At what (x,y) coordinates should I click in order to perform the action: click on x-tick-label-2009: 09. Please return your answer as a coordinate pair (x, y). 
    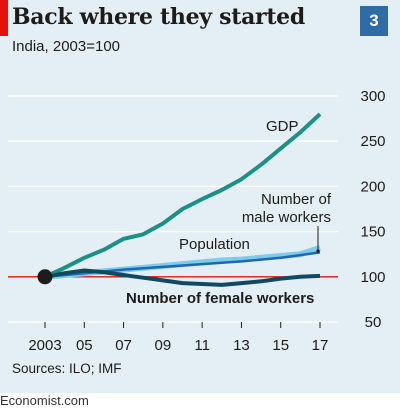
    Looking at the image, I should click on (163, 345).